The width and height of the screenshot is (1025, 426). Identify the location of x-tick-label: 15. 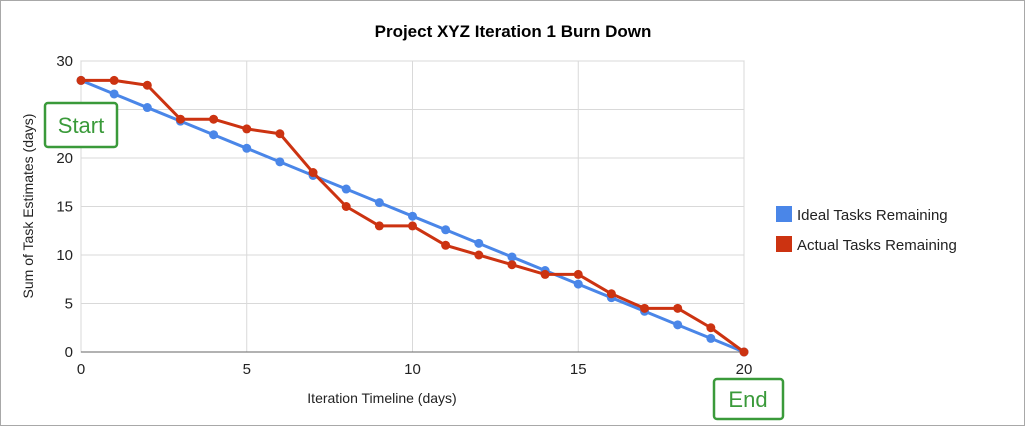
(578, 369).